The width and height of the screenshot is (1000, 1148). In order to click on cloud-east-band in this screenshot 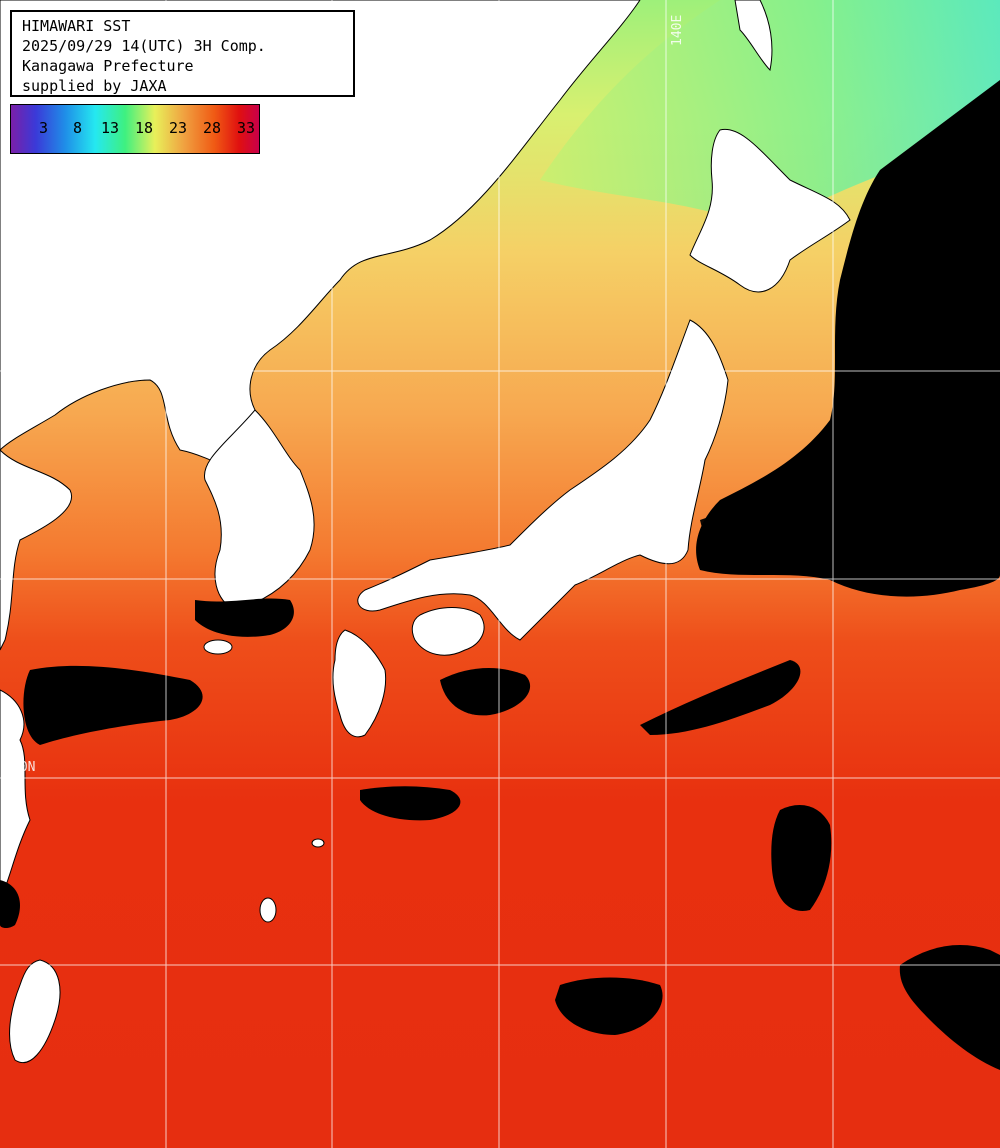, I will do `click(850, 485)`.